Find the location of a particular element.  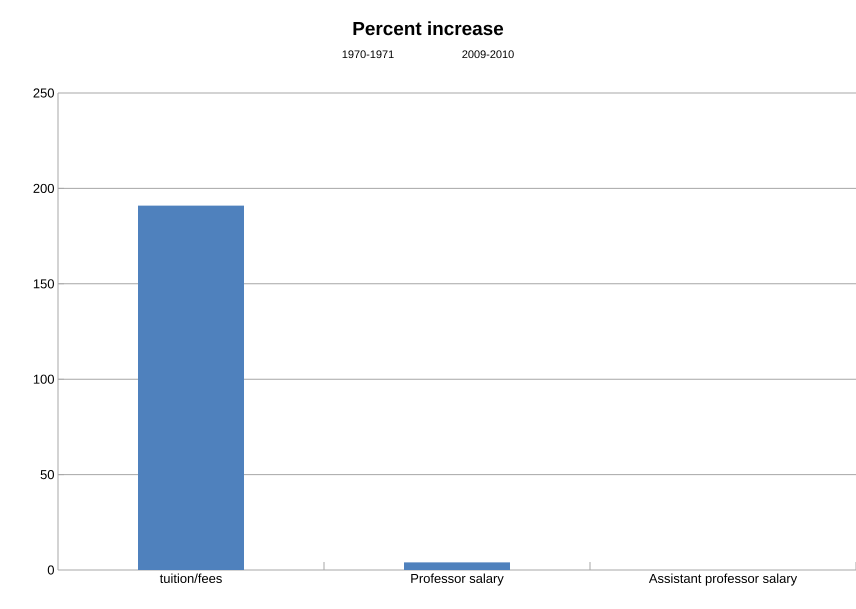

x-tick-label: Professor salary is located at coordinates (457, 580).